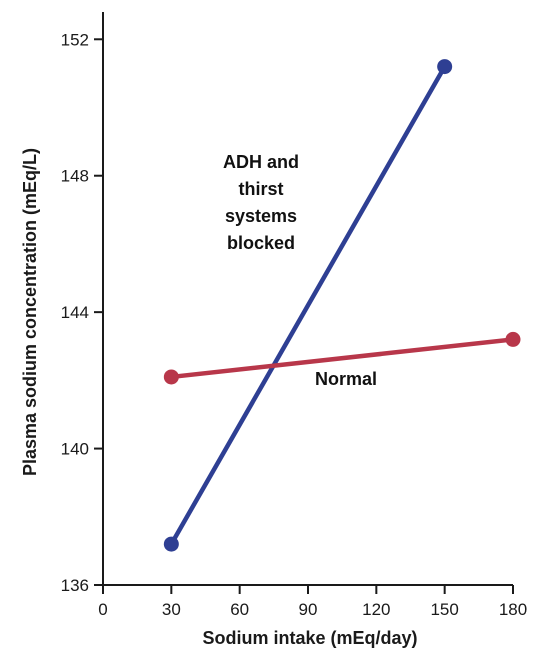  What do you see at coordinates (300, 270) in the screenshot?
I see `annotation-layer: ADH and thirst systems blocked Normal` at bounding box center [300, 270].